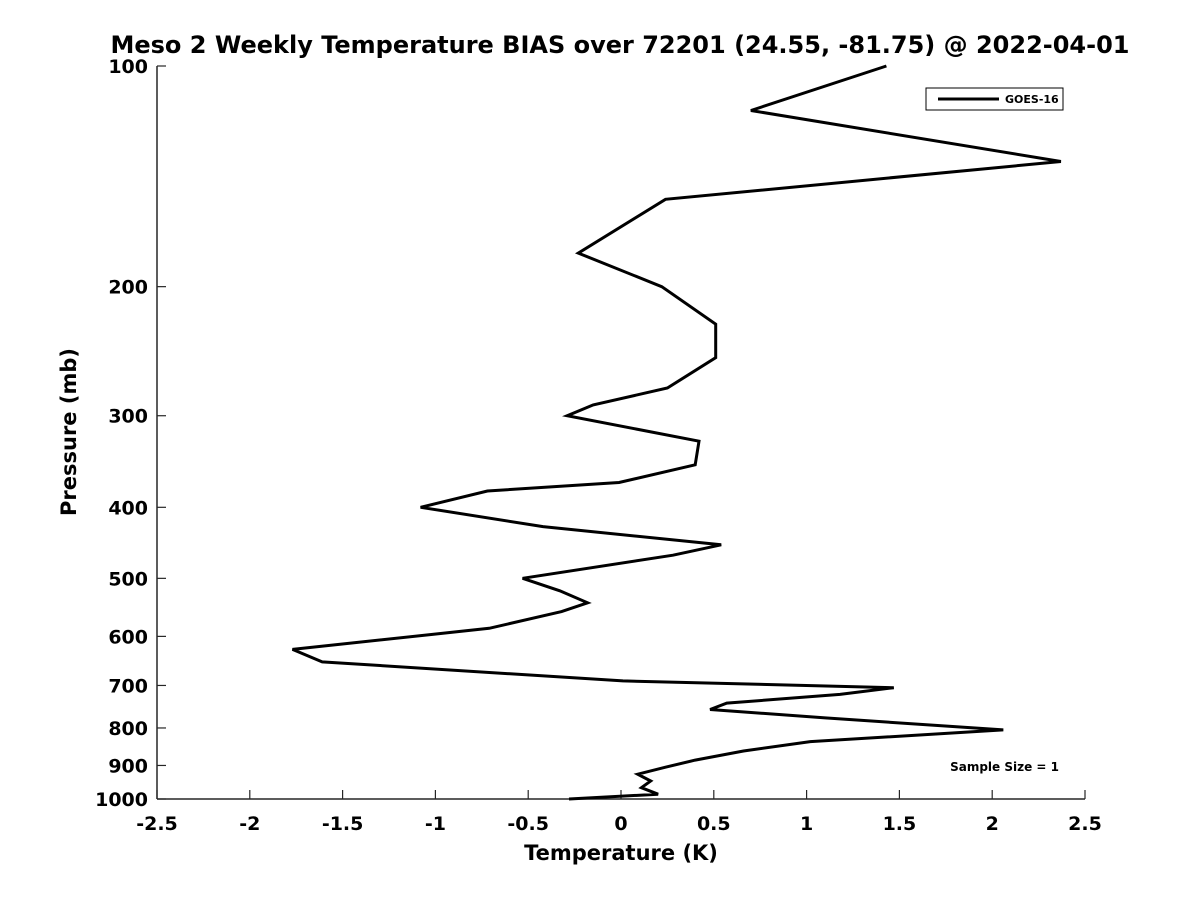 The height and width of the screenshot is (900, 1200). Describe the element at coordinates (994, 99) in the screenshot. I see `legend: GOES-16` at that location.